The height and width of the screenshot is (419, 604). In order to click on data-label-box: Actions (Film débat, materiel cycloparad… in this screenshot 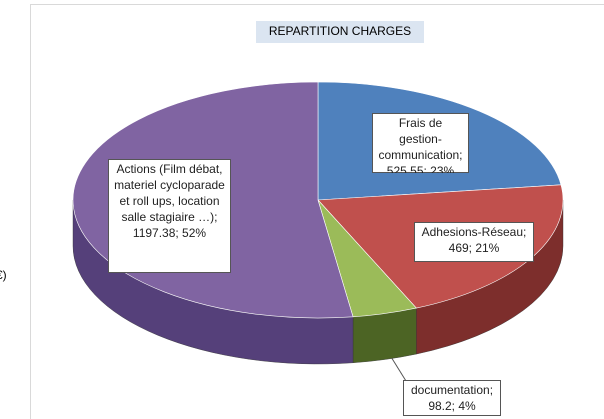, I will do `click(169, 216)`.